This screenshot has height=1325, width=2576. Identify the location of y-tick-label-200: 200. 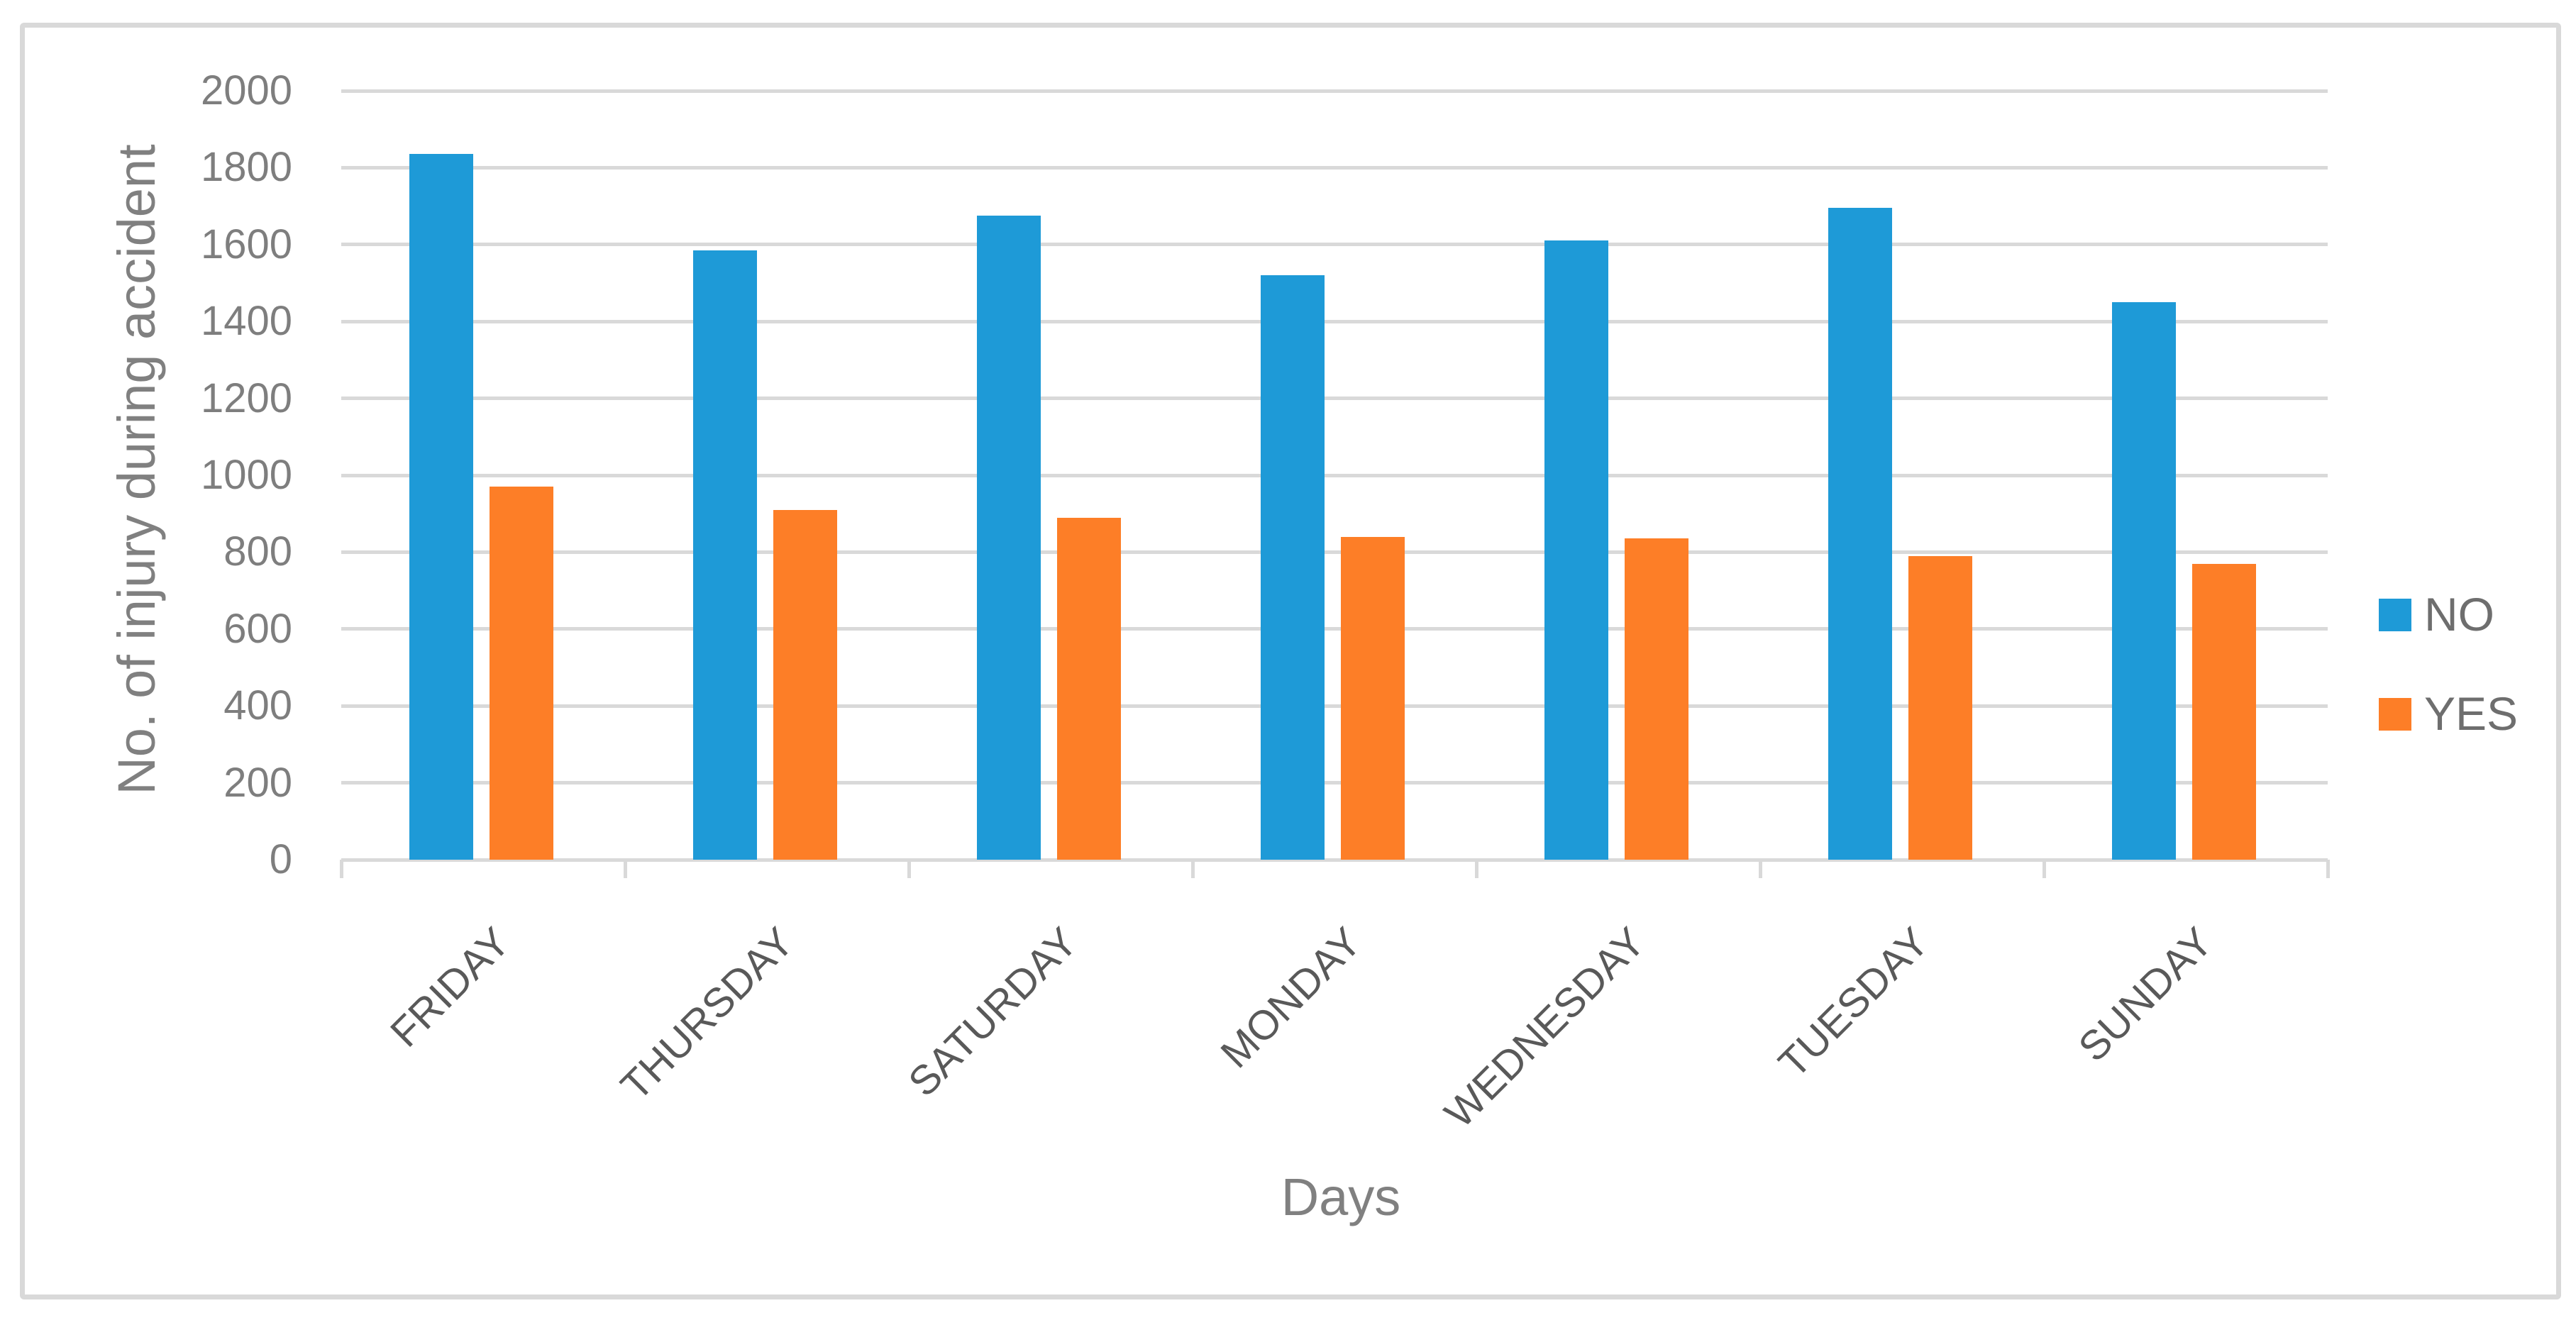
(257, 782).